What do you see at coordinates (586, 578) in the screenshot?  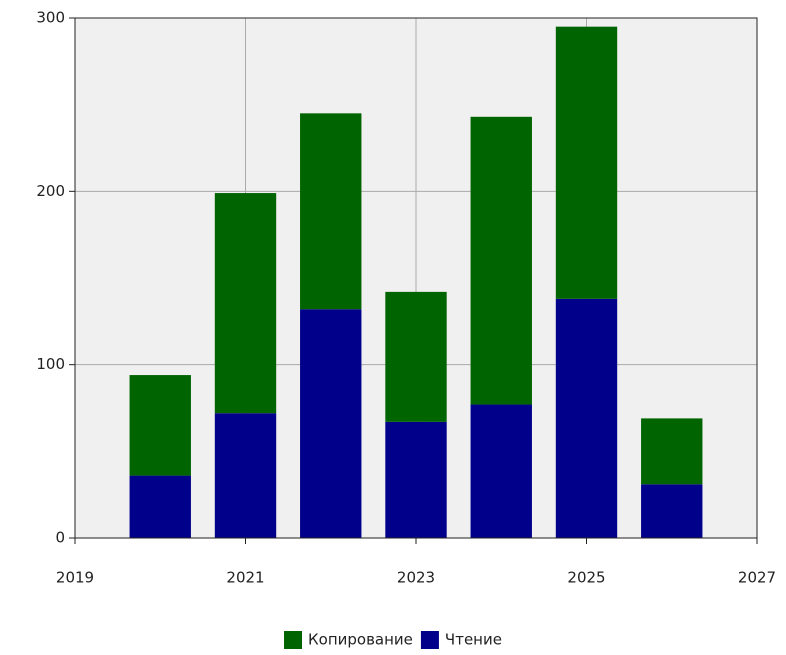 I see `x-tick-label: 2025` at bounding box center [586, 578].